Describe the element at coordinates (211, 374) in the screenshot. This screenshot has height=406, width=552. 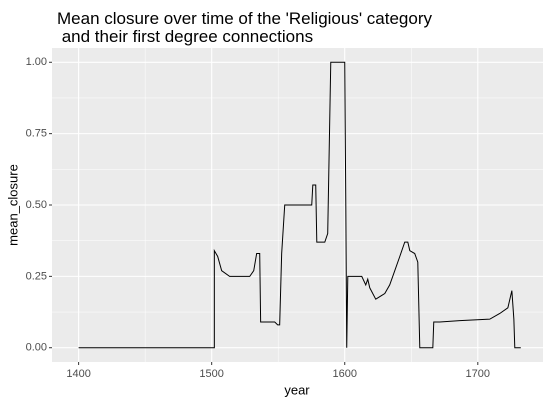
I see `x-tick-label: 1500` at that location.